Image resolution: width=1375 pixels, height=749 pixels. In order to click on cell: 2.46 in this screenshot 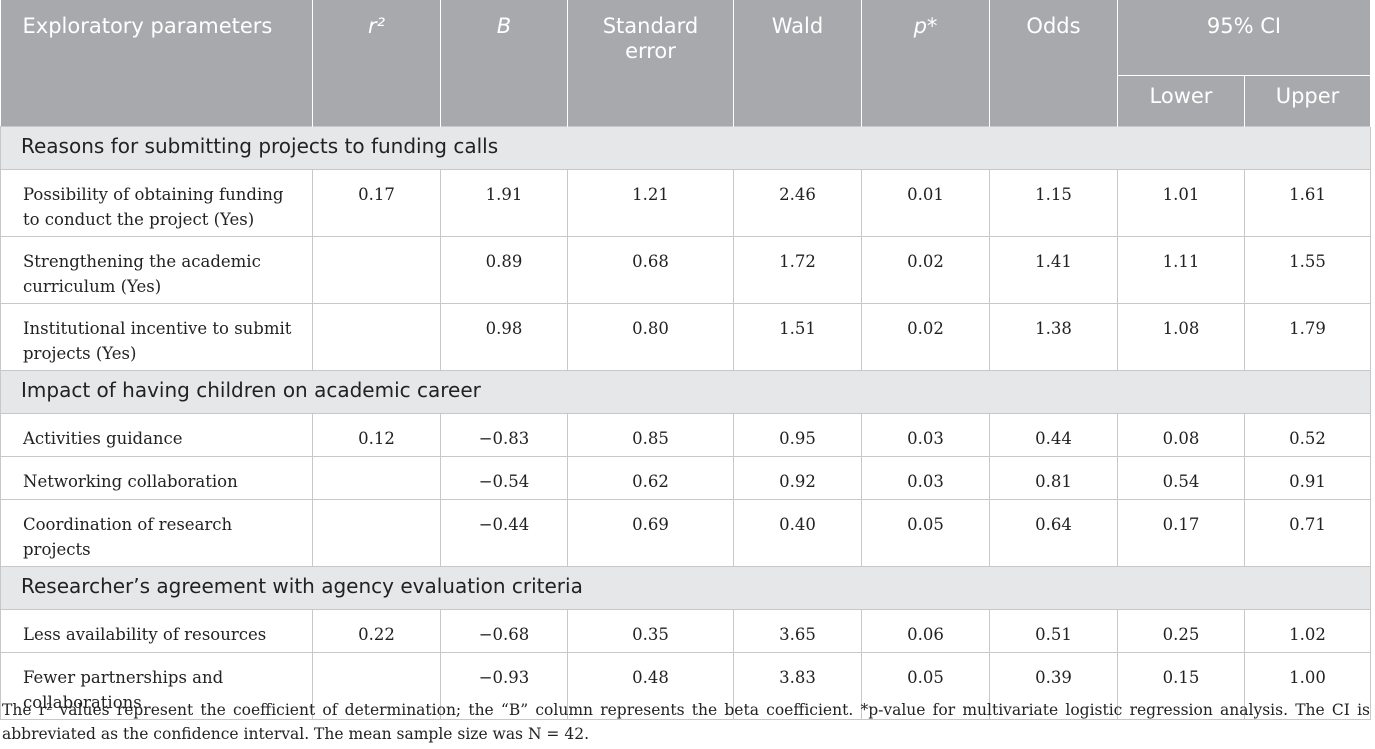, I will do `click(797, 202)`.